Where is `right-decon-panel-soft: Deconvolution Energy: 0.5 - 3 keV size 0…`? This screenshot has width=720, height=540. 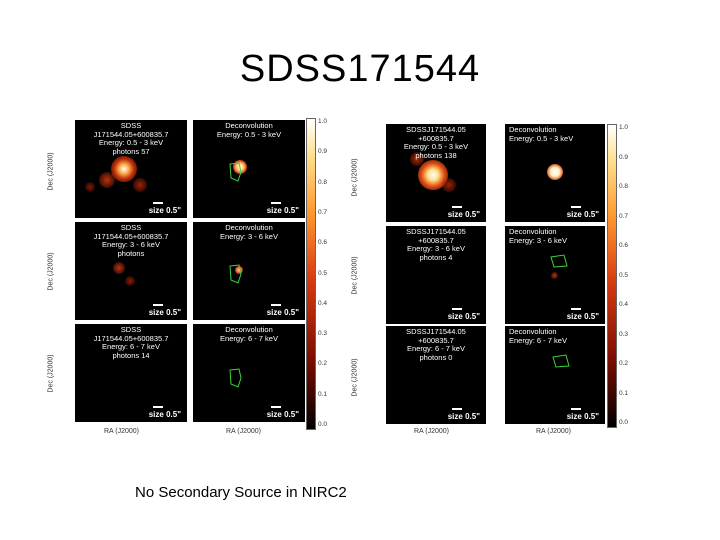 right-decon-panel-soft: Deconvolution Energy: 0.5 - 3 keV size 0… is located at coordinates (555, 173).